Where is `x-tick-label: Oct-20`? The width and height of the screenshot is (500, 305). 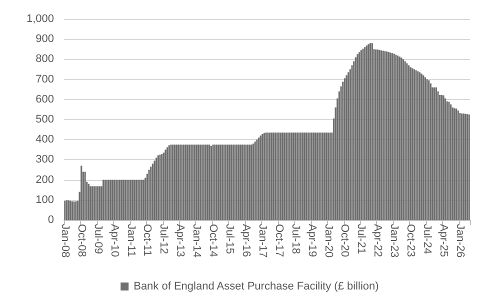
x-tick-label: Oct-20 is located at coordinates (344, 241).